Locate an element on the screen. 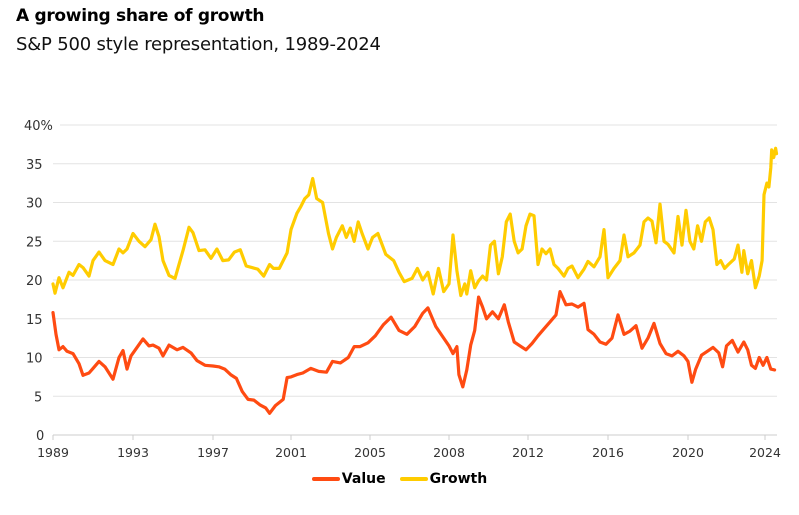  legend: Value Growth is located at coordinates (399, 479).